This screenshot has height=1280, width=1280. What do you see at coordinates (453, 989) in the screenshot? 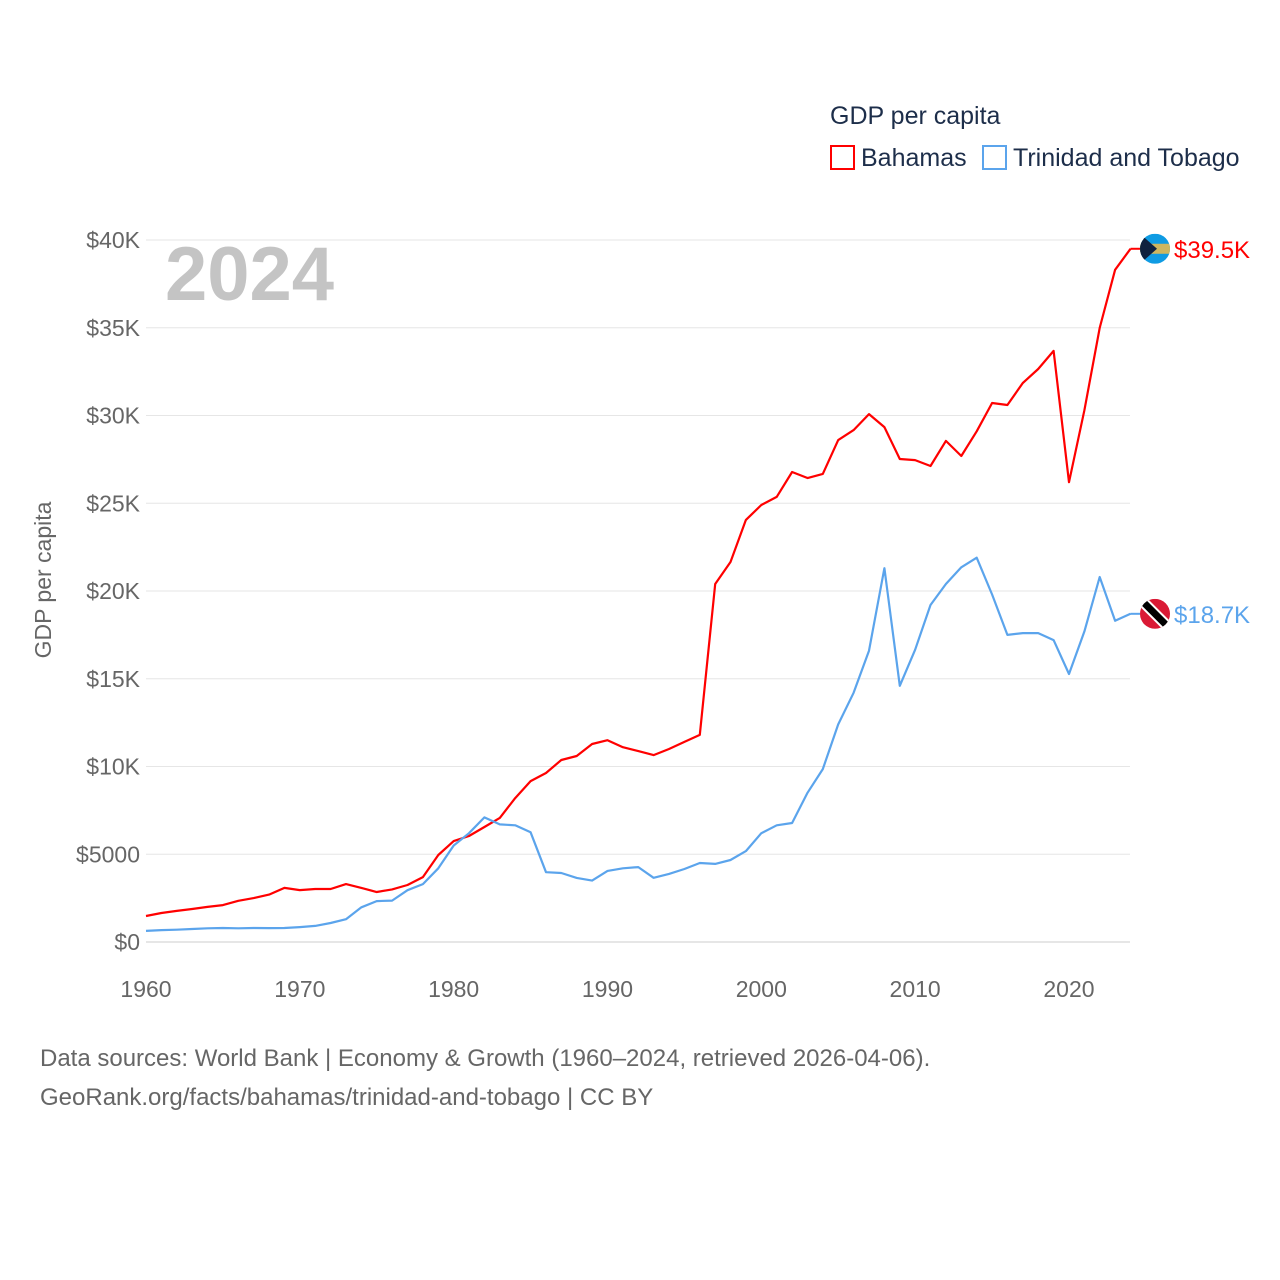
I see `x-tick-label: 1980` at bounding box center [453, 989].